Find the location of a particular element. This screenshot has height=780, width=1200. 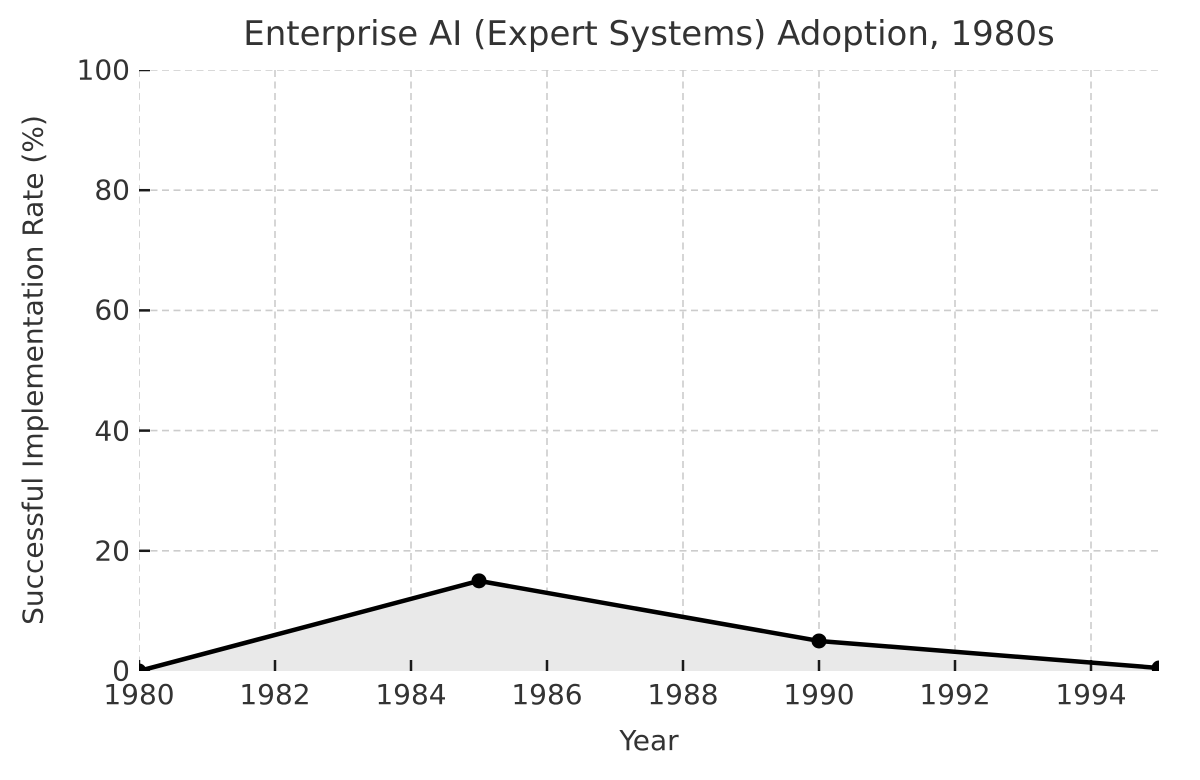

x-tick-label: 1980 is located at coordinates (139, 694).